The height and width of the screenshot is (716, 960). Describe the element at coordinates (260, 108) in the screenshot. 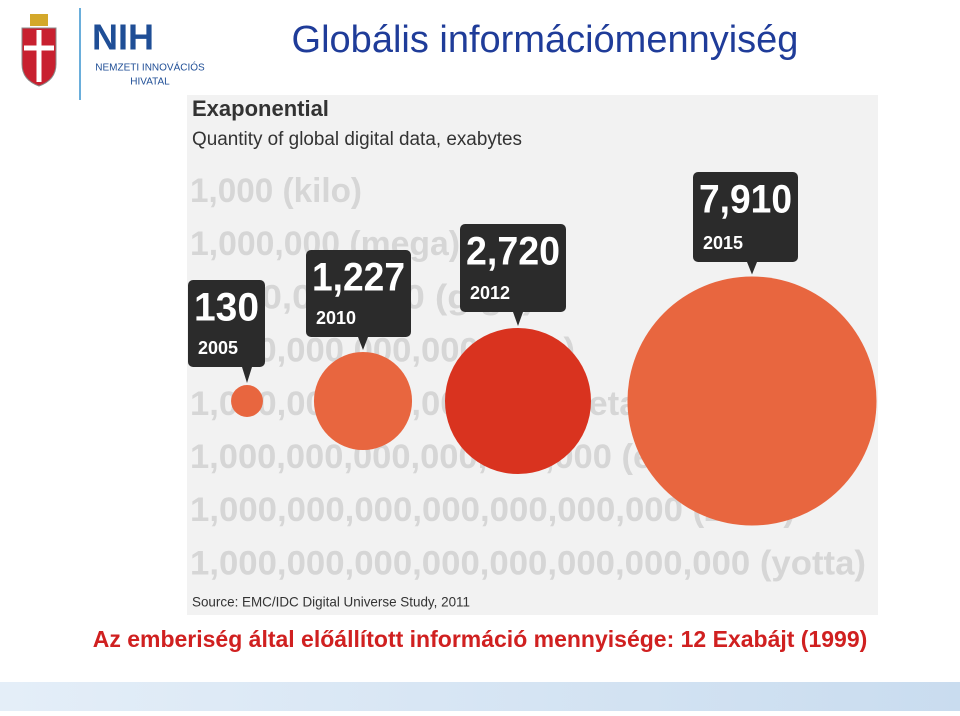

I see `chart-title: Exaponential` at that location.